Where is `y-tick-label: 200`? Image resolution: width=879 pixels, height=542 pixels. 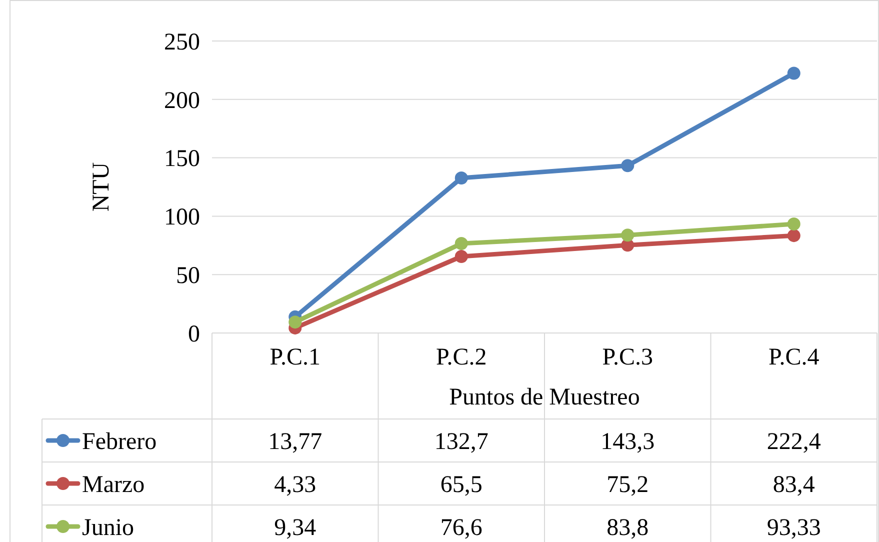
y-tick-label: 200 is located at coordinates (182, 101).